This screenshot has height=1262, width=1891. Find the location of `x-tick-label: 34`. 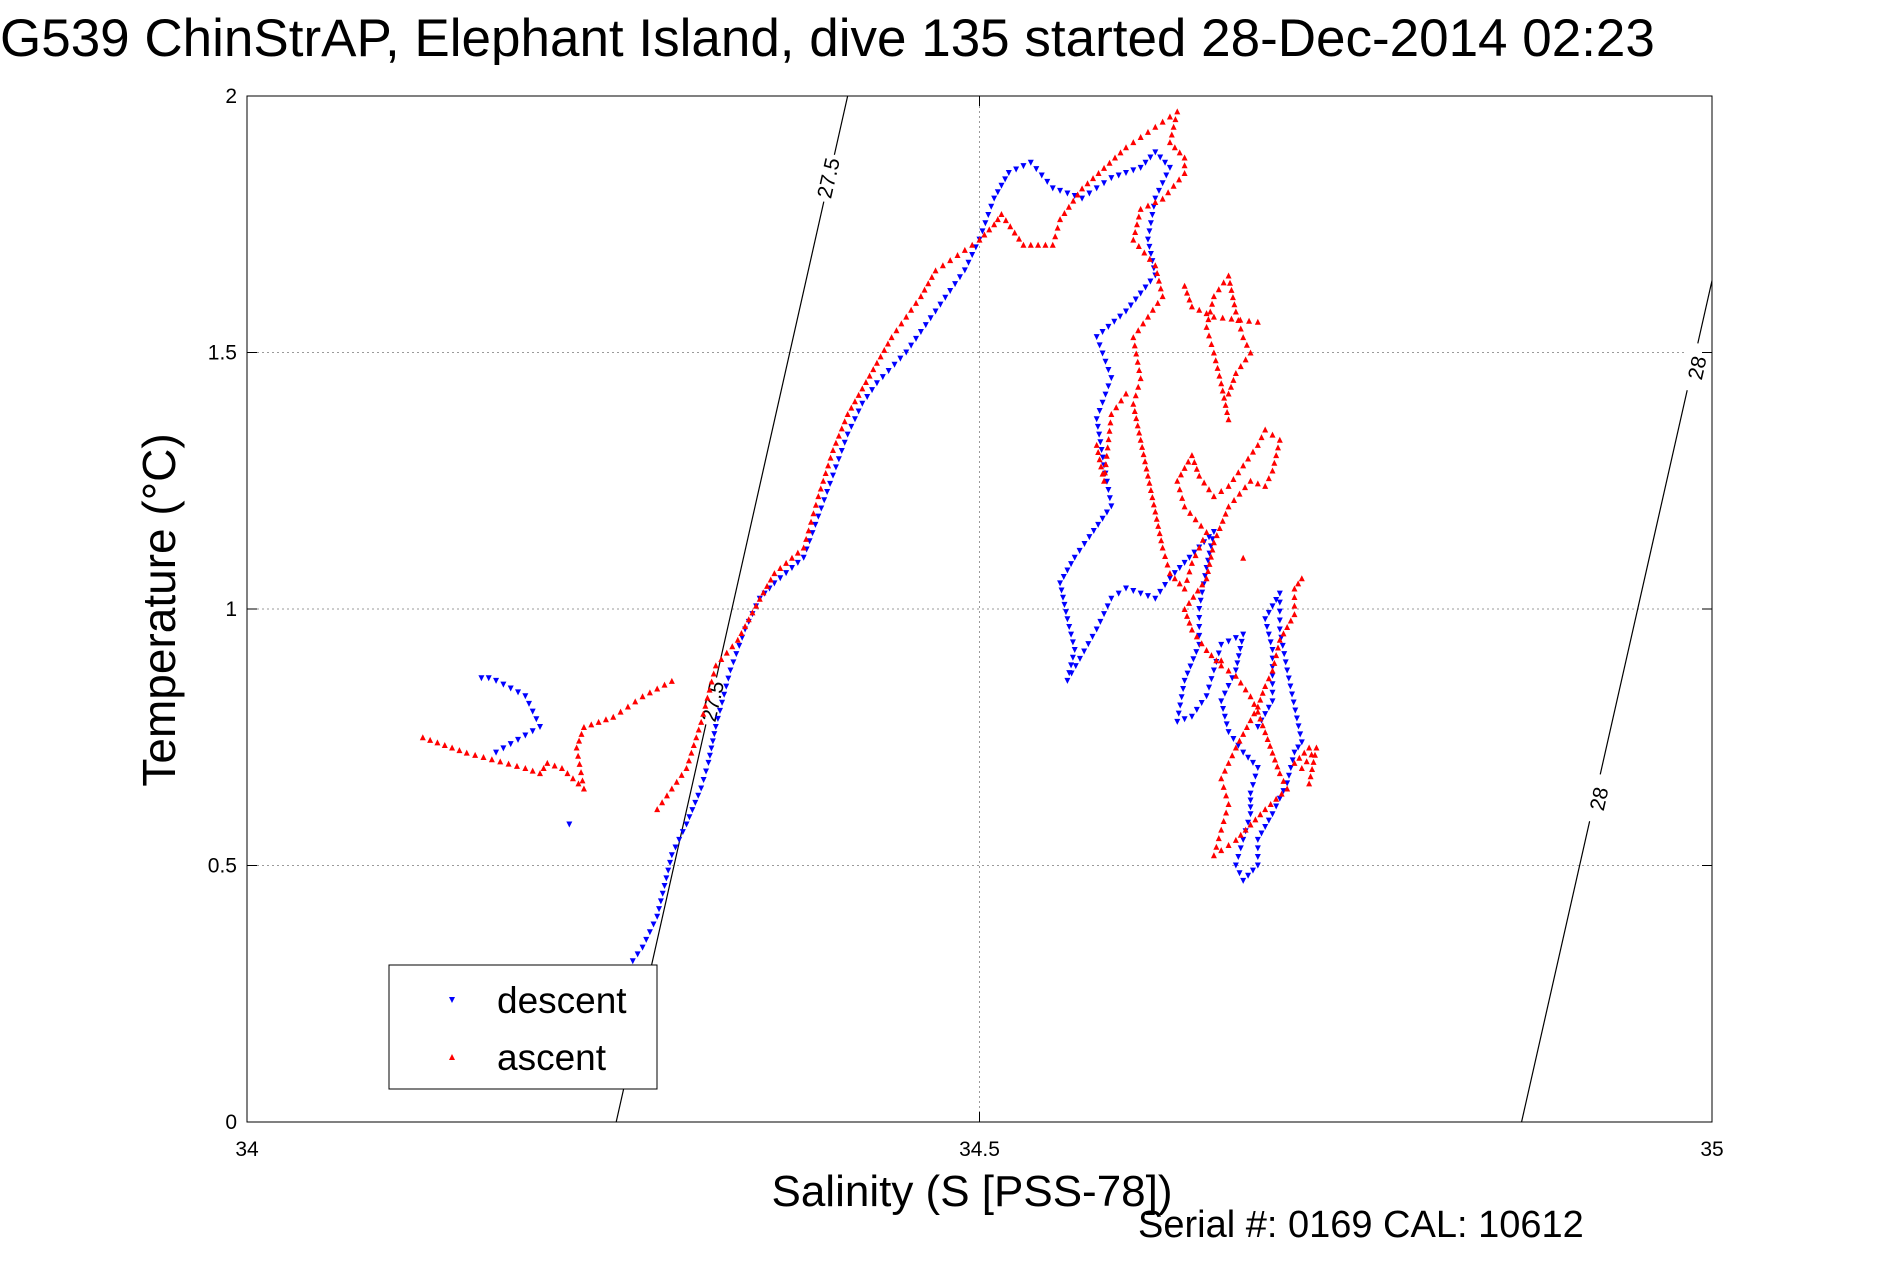

x-tick-label: 34 is located at coordinates (247, 1149).